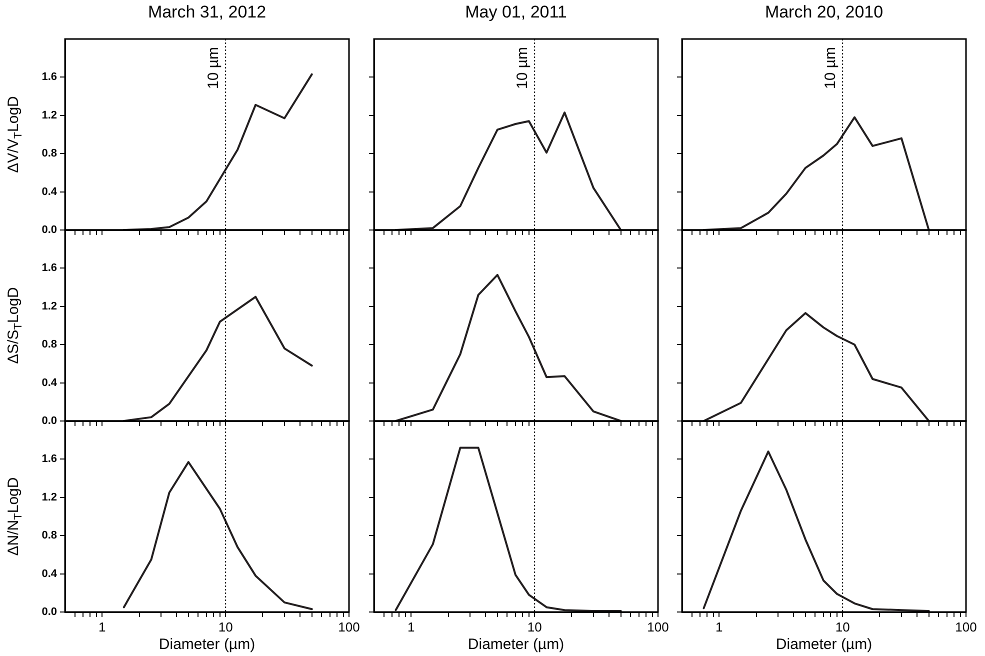 The width and height of the screenshot is (985, 656). I want to click on chart-title: March 31, 2012, so click(207, 12).